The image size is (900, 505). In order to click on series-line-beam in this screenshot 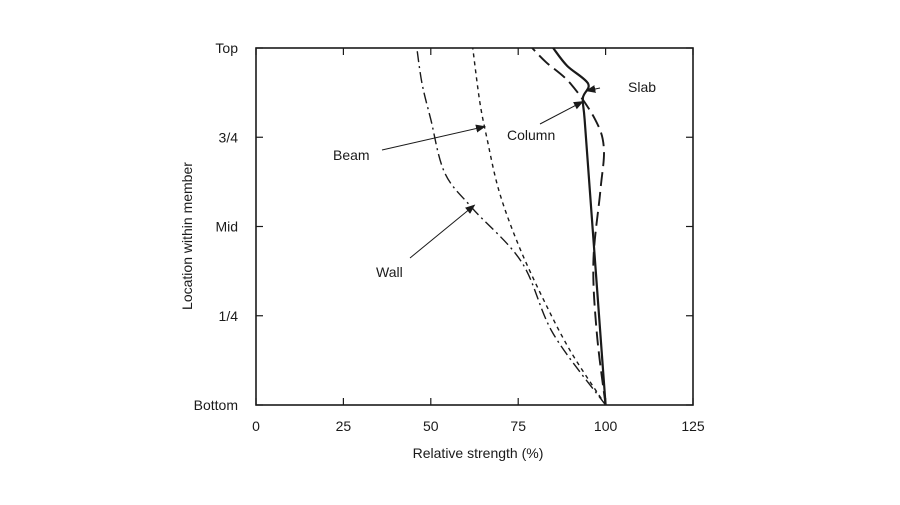, I will do `click(539, 226)`.